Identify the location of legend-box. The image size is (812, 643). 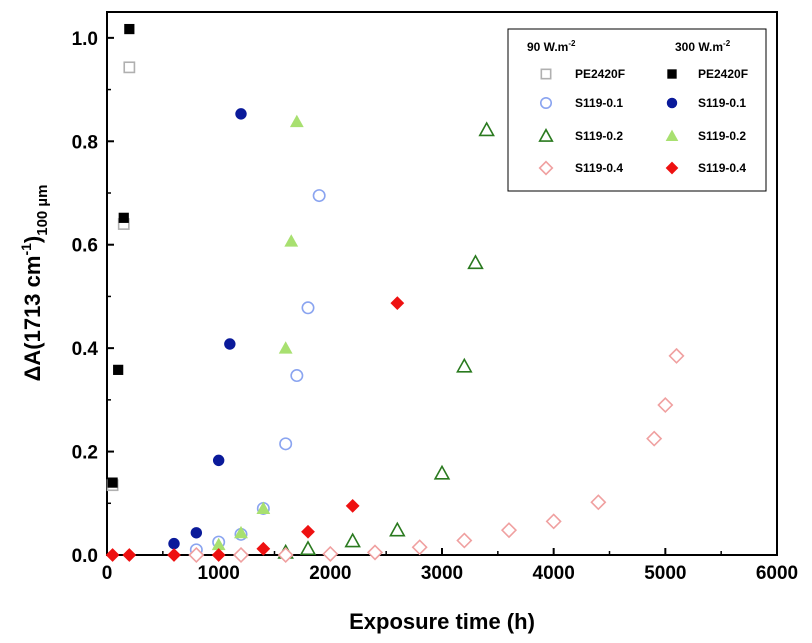
(637, 110).